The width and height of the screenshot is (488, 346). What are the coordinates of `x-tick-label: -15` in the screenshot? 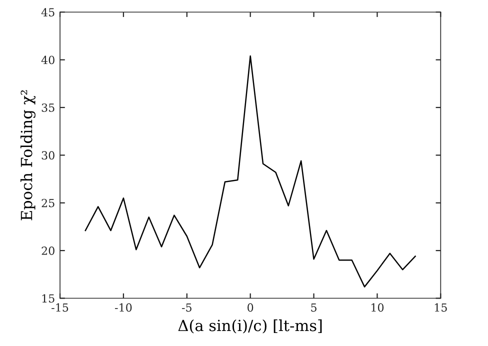 It's located at (60, 307).